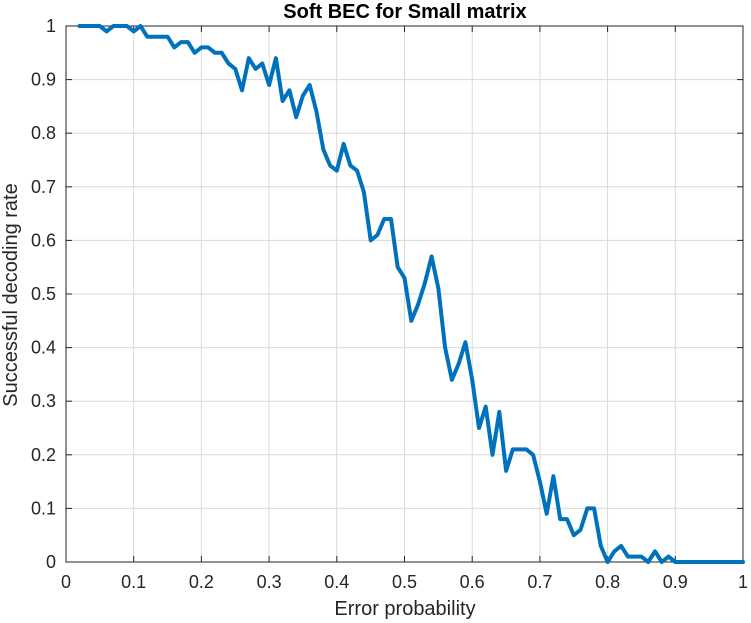  What do you see at coordinates (743, 582) in the screenshot?
I see `x-tick-label: 1` at bounding box center [743, 582].